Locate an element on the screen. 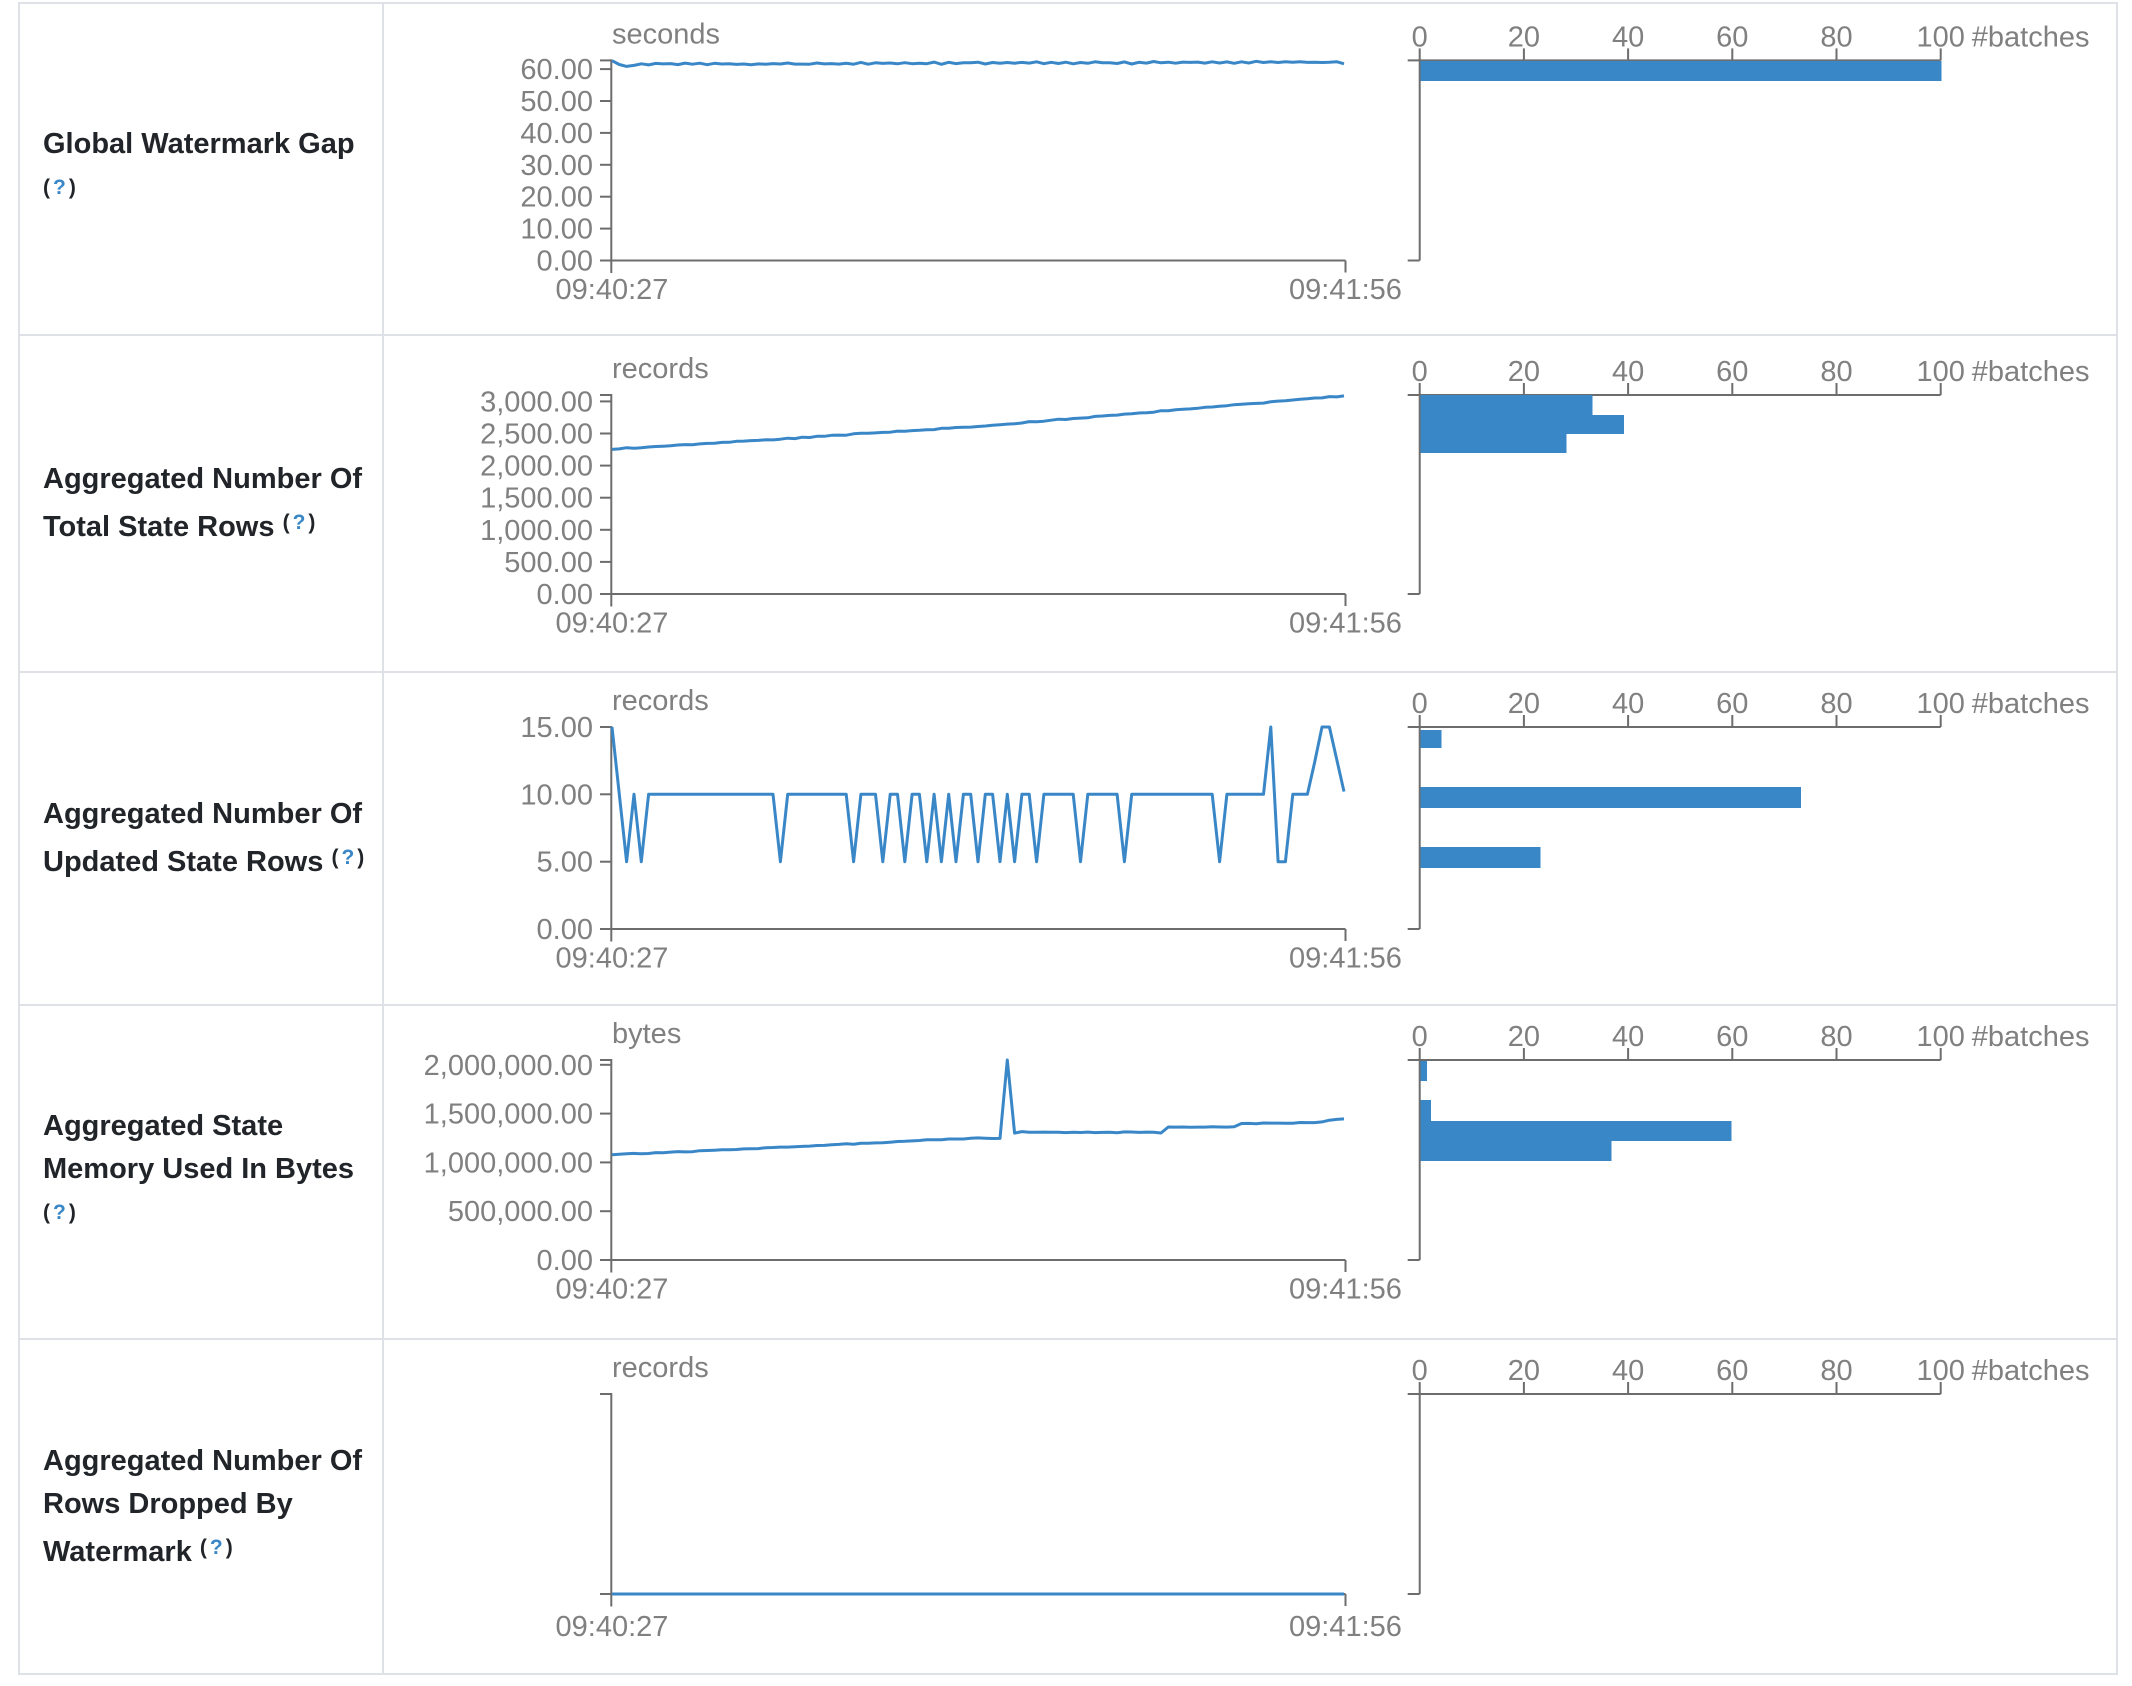 The height and width of the screenshot is (1686, 2132). svg-text: 2,000,000.00 is located at coordinates (508, 1066).